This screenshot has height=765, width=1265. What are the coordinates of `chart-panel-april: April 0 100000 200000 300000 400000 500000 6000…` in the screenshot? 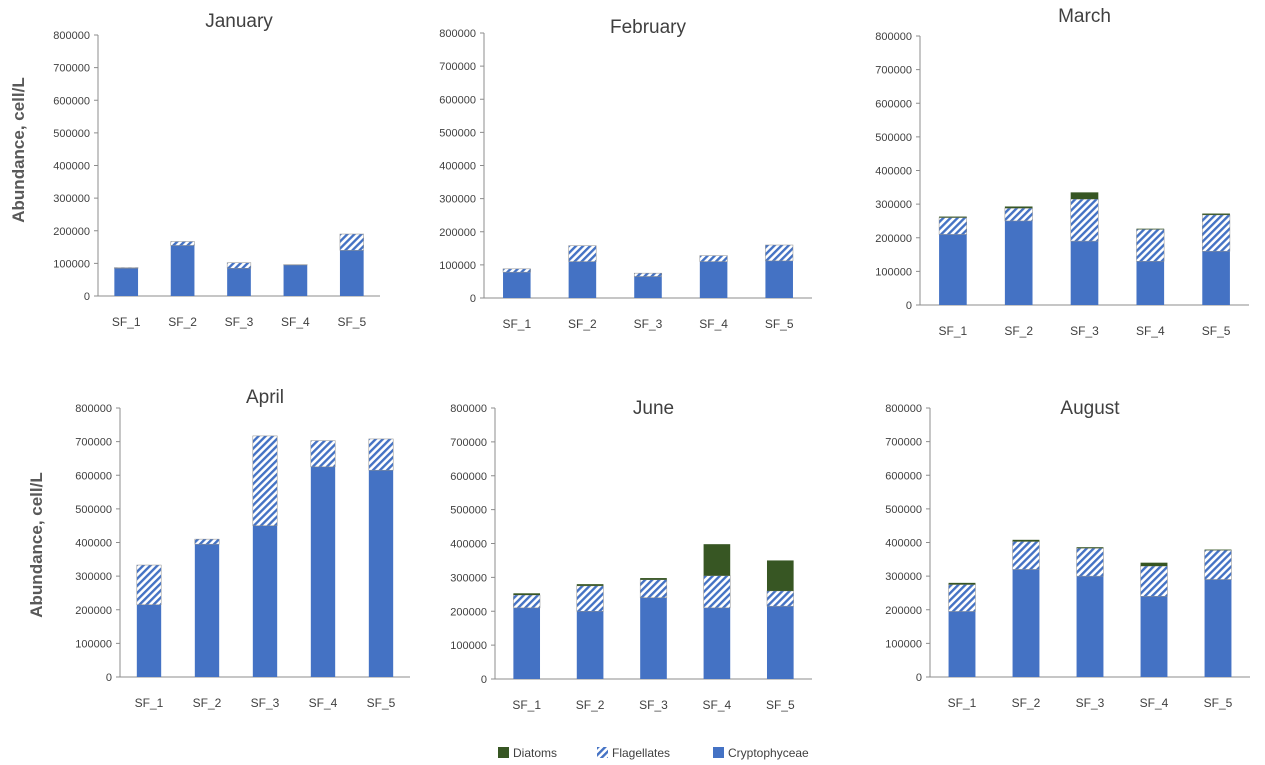 It's located at (242, 548).